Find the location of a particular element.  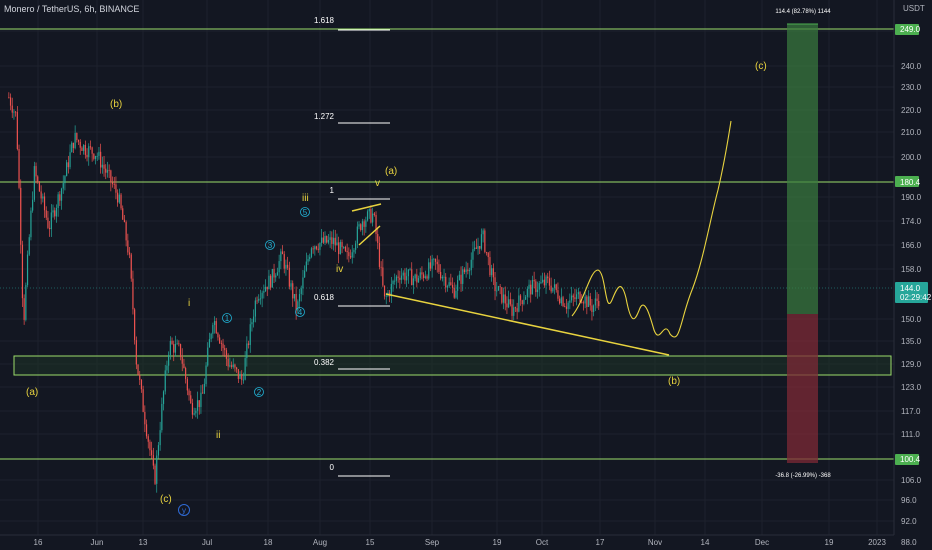

badge-upper-bg is located at coordinates (907, 181).